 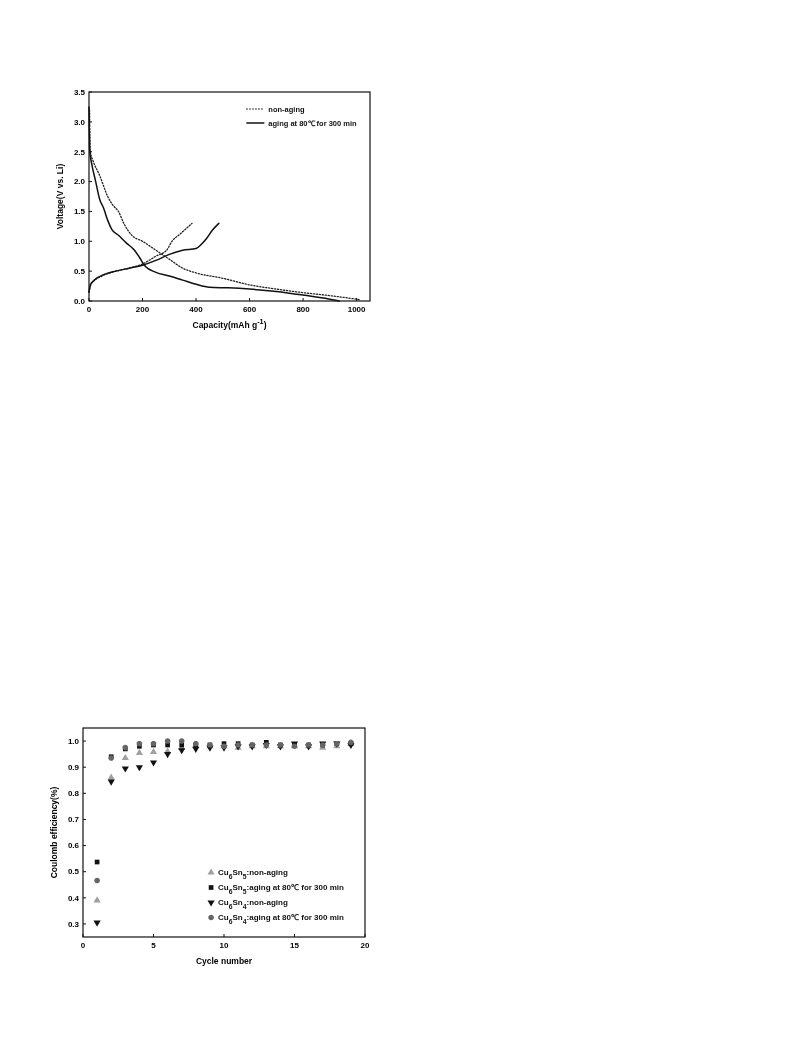 I want to click on x-axis-title: Capacity(mAh g$^{-1}$), so click(x=229, y=323).